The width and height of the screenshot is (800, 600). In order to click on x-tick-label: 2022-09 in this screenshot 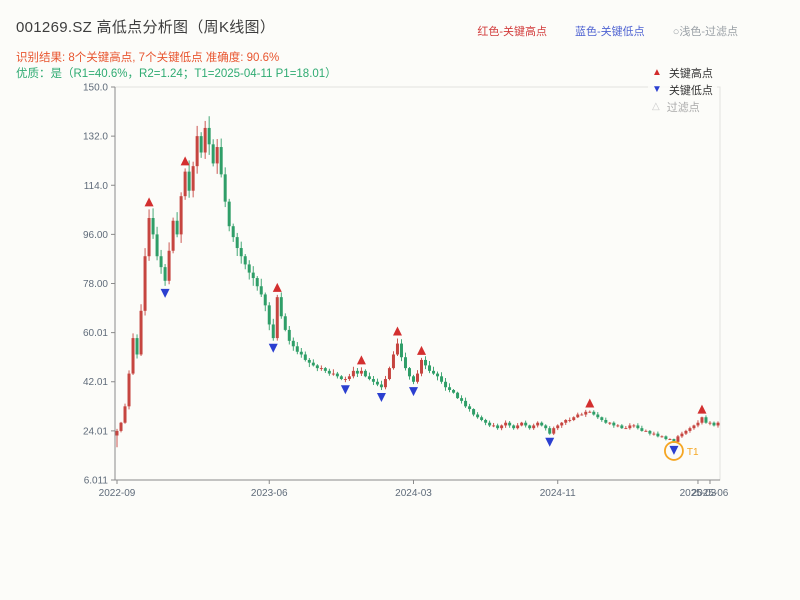, I will do `click(117, 493)`.